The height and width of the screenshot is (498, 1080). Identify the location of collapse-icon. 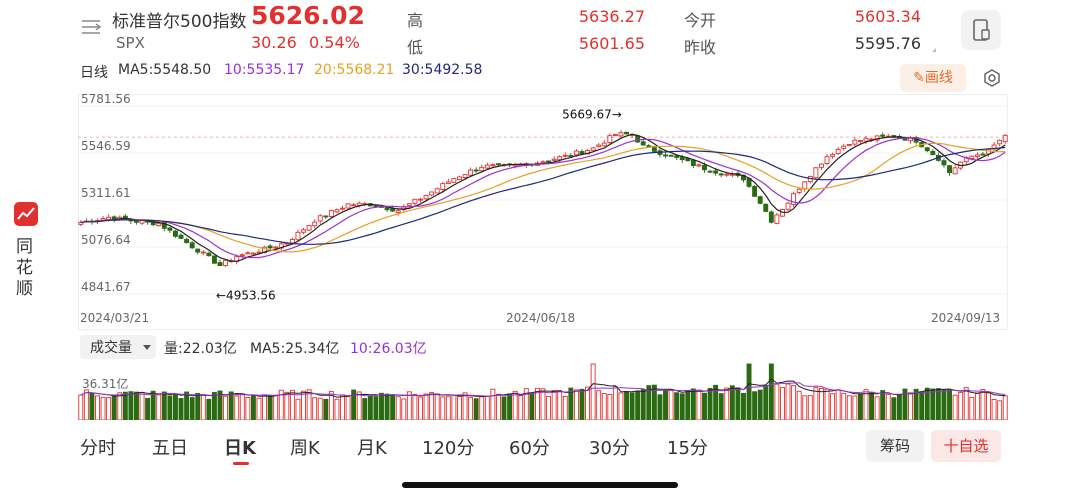
(934, 48).